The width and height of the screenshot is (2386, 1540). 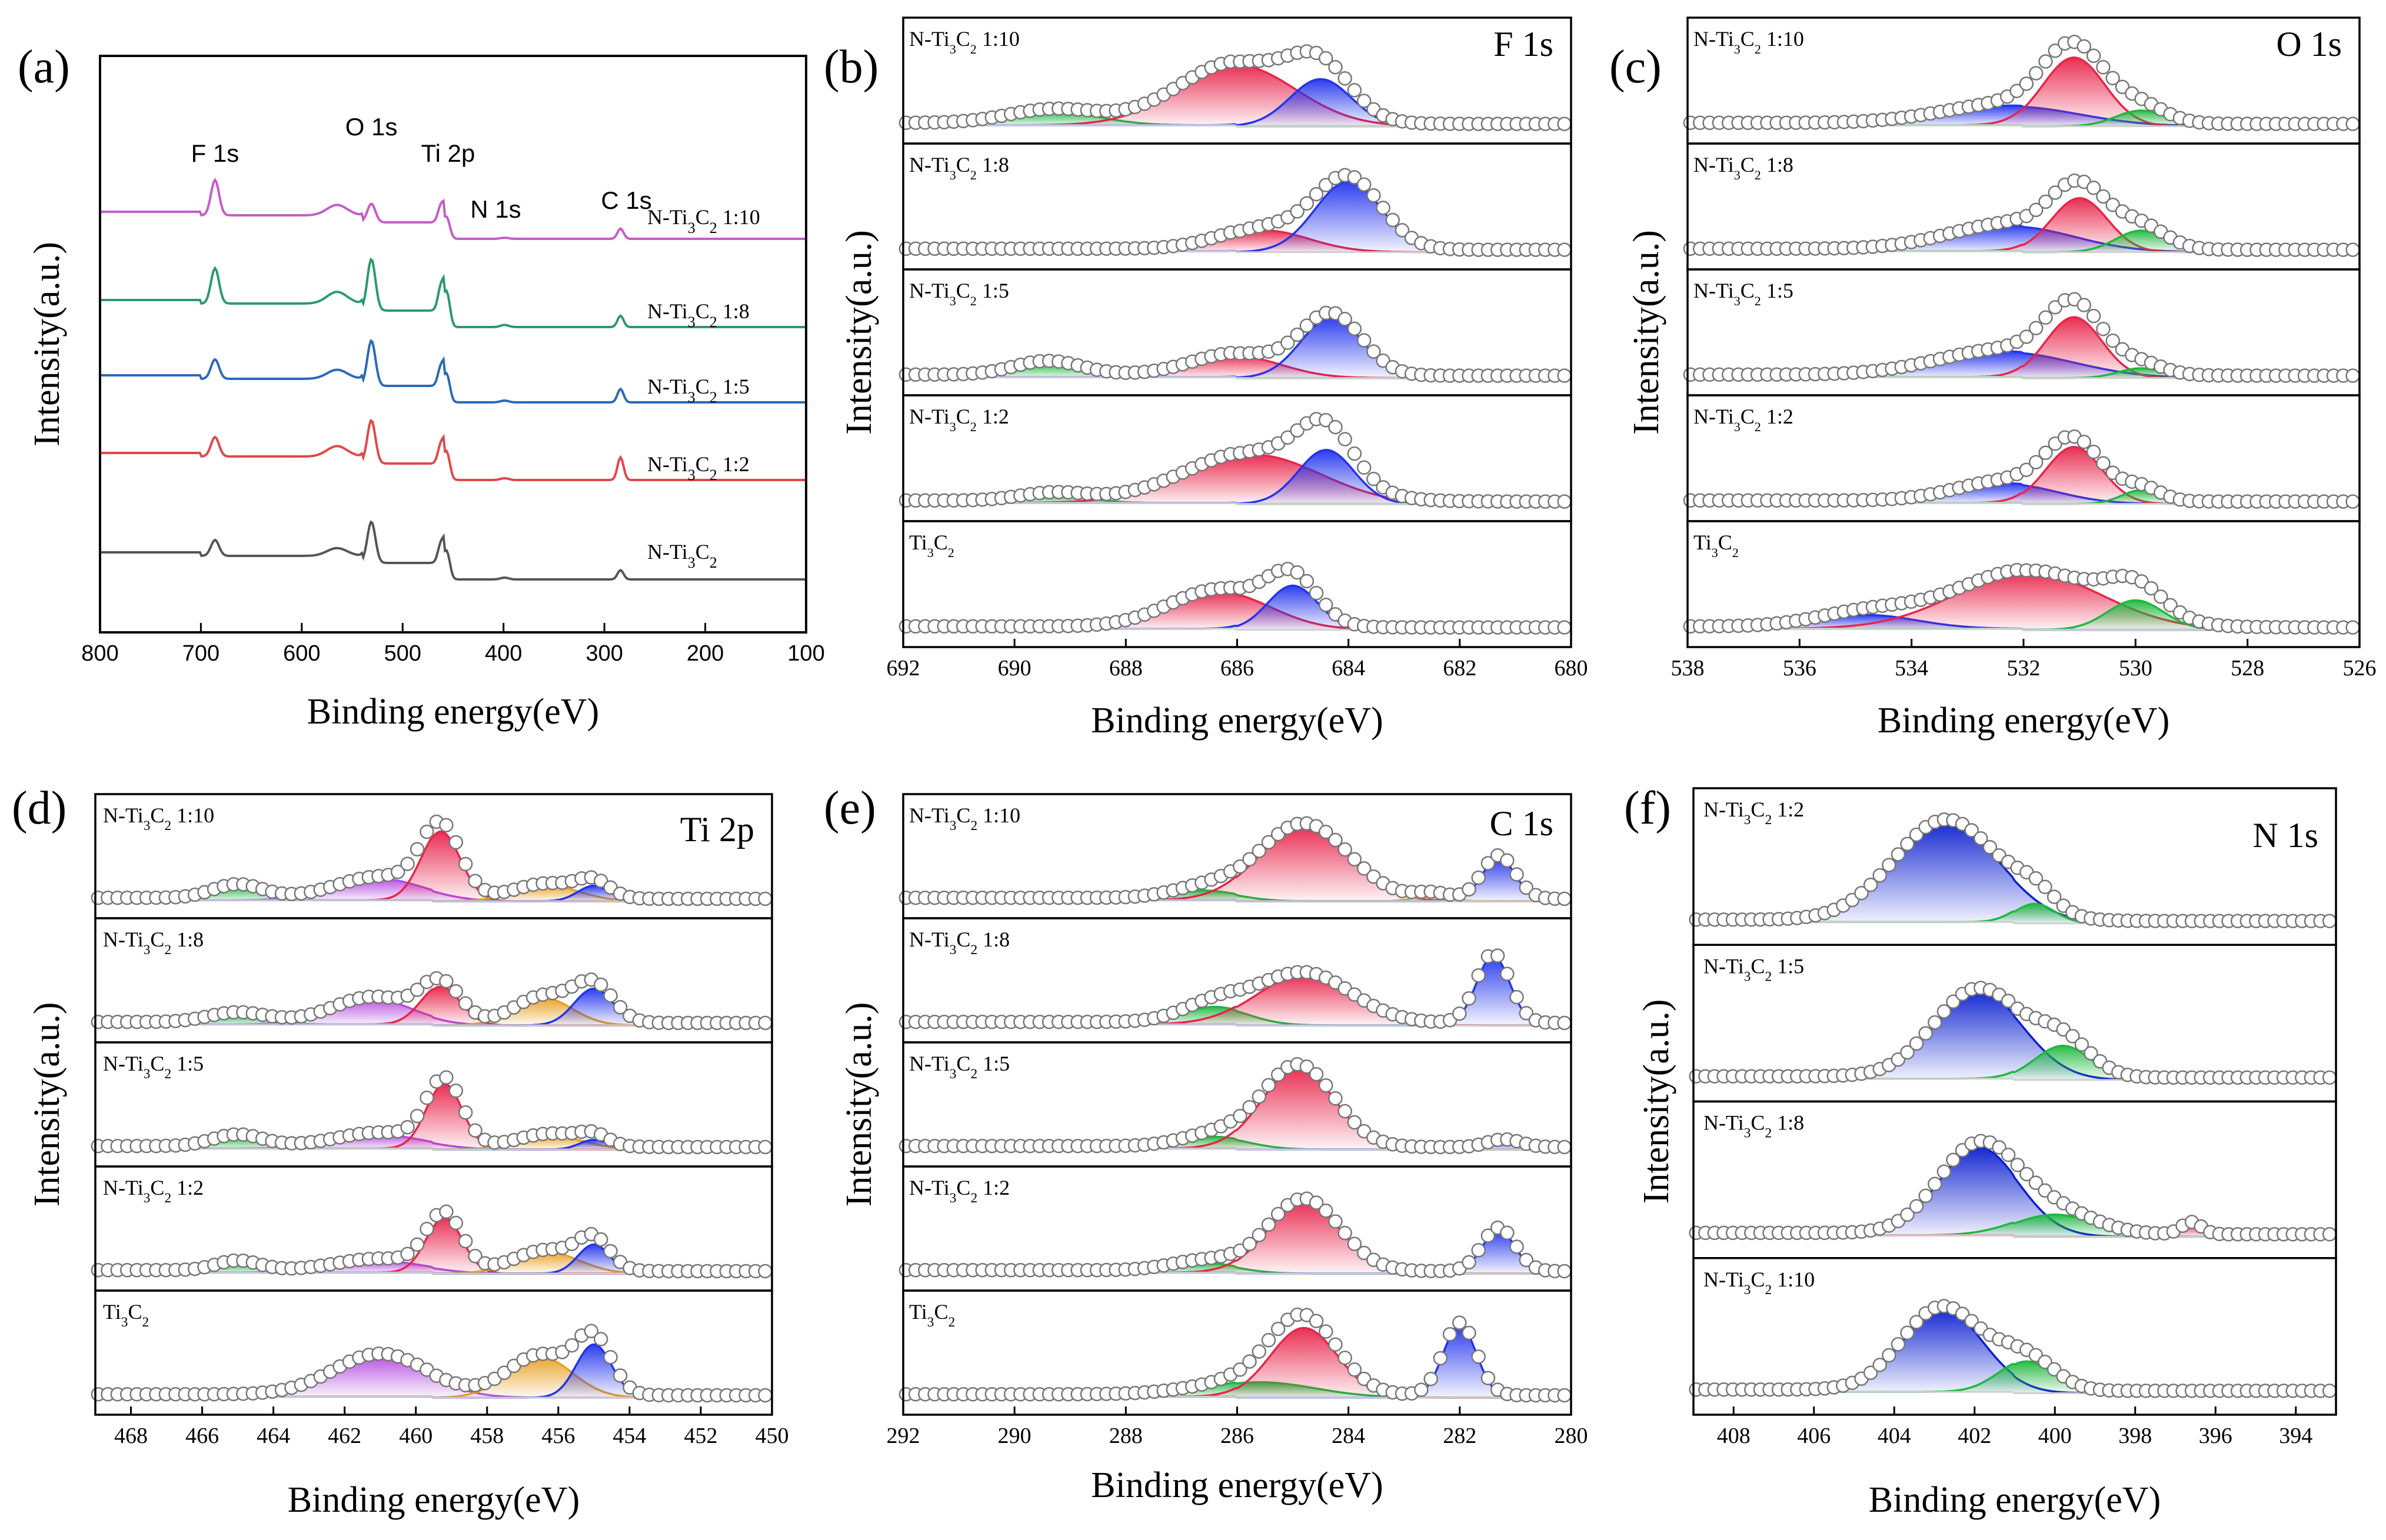 What do you see at coordinates (805, 653) in the screenshot?
I see `x-tick-label: 100` at bounding box center [805, 653].